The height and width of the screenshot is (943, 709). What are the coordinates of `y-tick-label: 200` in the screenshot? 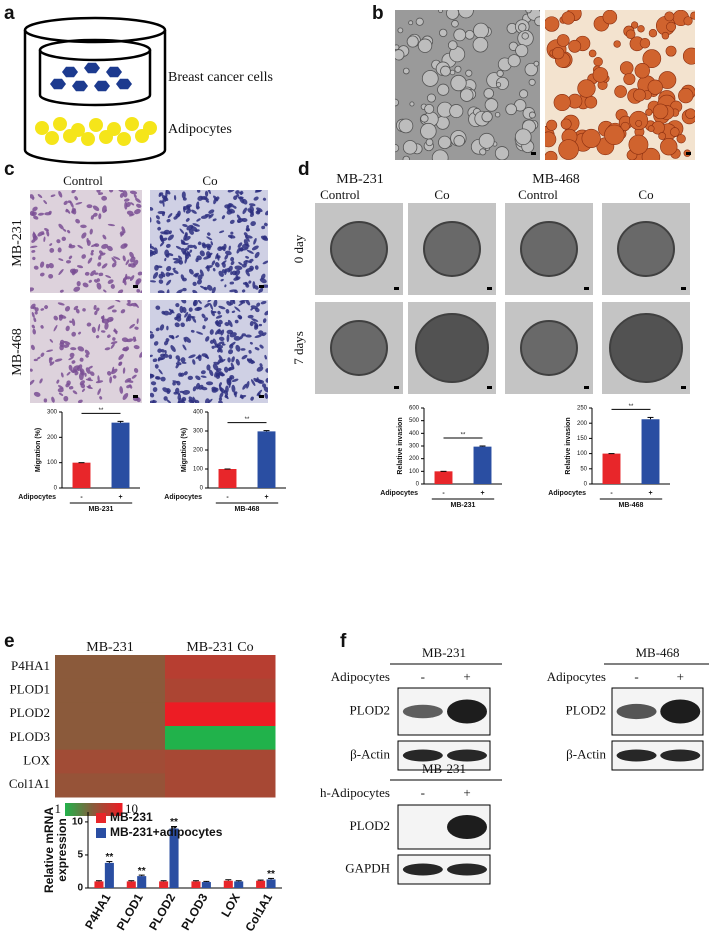 It's located at (52, 438).